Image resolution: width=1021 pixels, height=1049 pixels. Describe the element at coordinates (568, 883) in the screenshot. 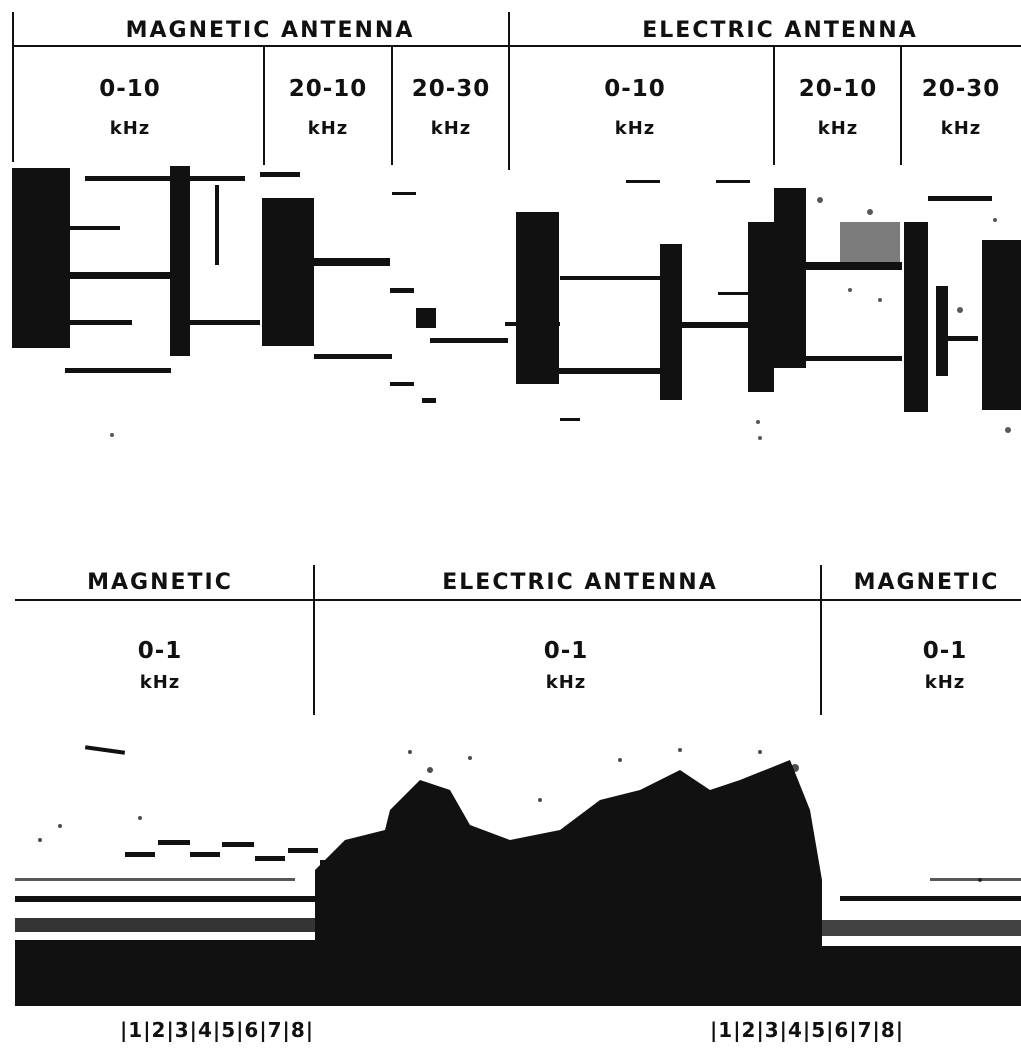

I see `noise-mass` at that location.